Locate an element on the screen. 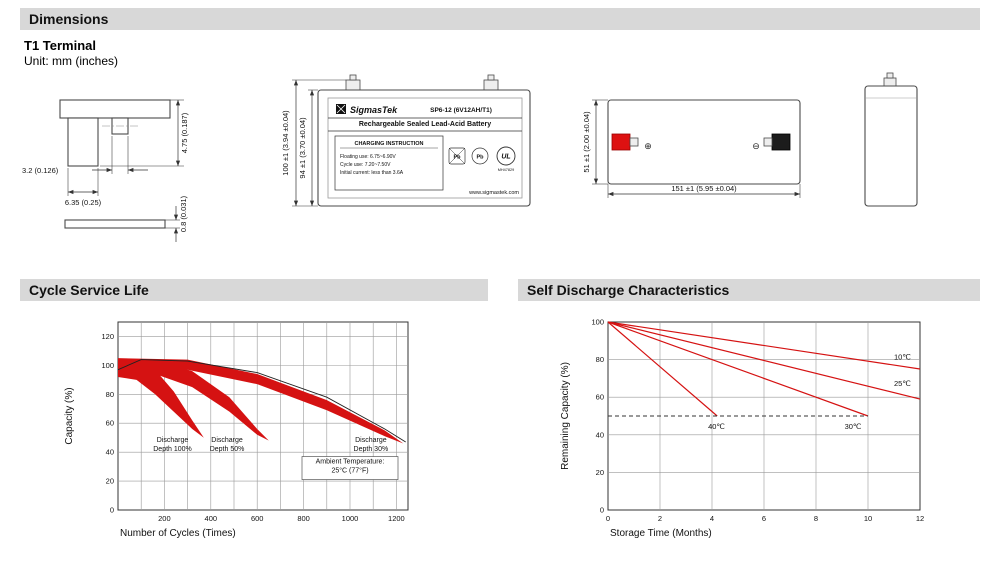 The image size is (1000, 569). positive-symbol: ⊕ is located at coordinates (648, 146).